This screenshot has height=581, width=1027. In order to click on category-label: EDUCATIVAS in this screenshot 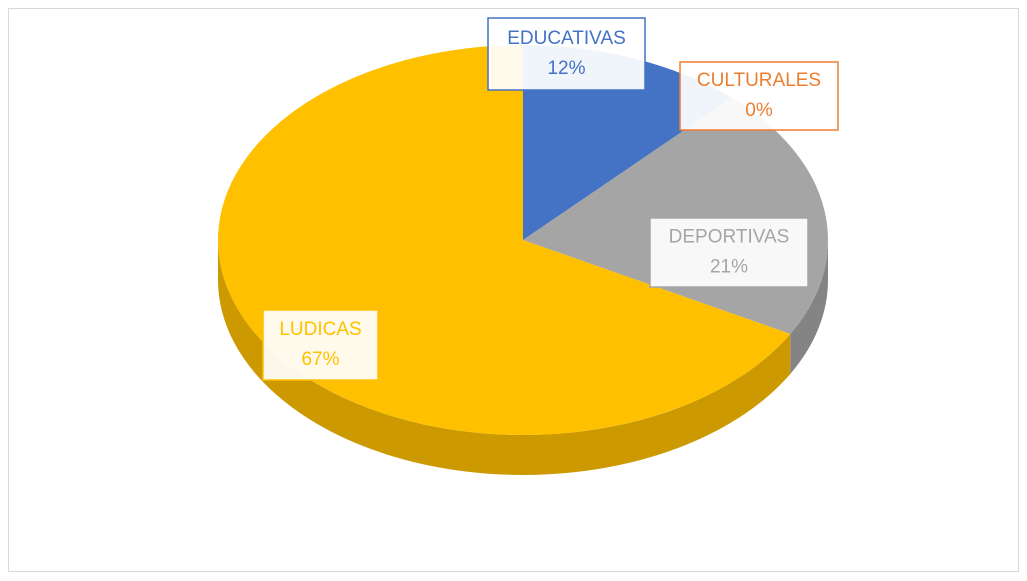, I will do `click(566, 38)`.